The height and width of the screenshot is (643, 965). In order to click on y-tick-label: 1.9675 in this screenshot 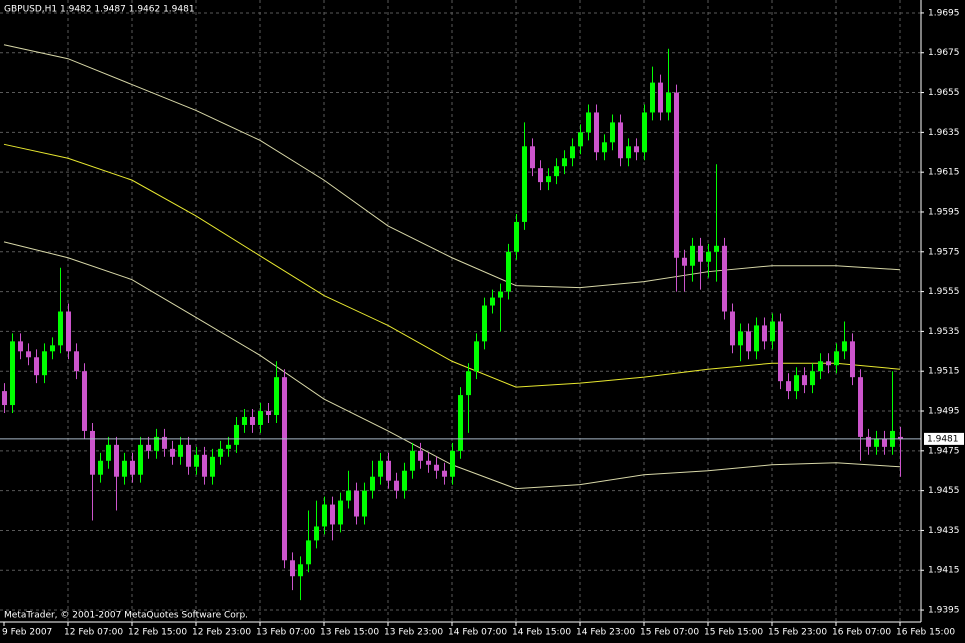, I will do `click(944, 53)`.